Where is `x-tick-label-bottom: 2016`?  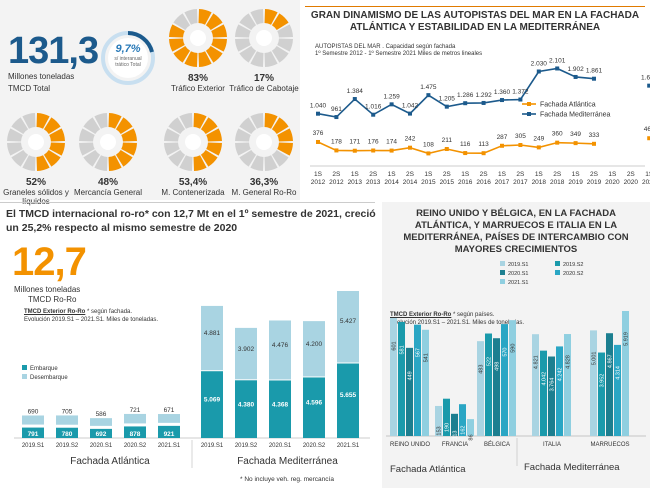 x-tick-label-bottom: 2016 is located at coordinates (465, 182).